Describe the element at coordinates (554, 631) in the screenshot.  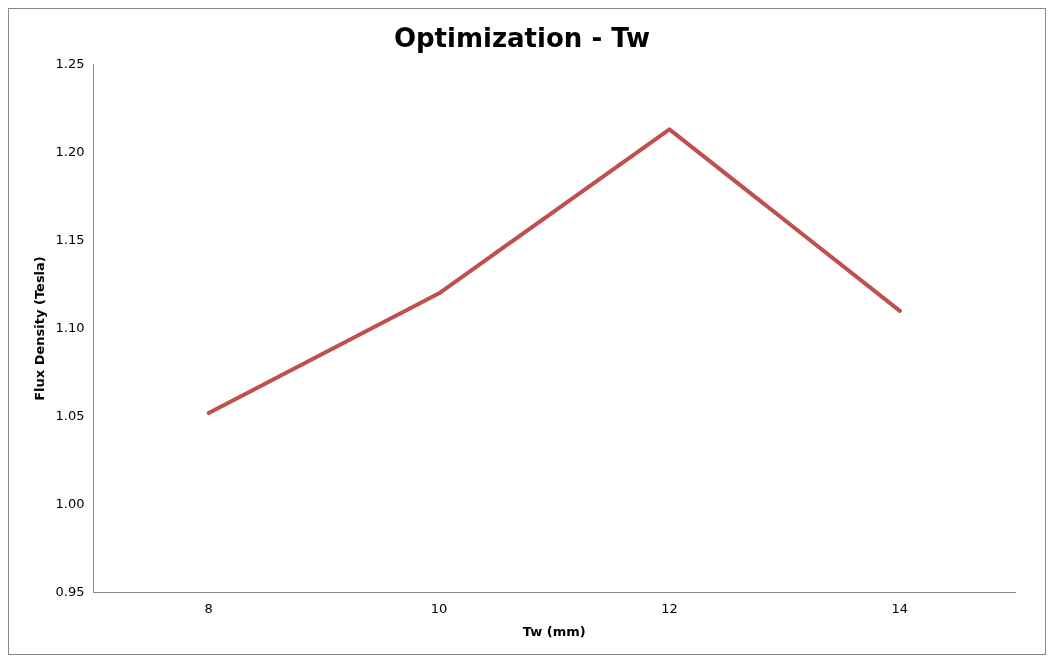
I see `x-axis-title: Tw (mm)` at that location.